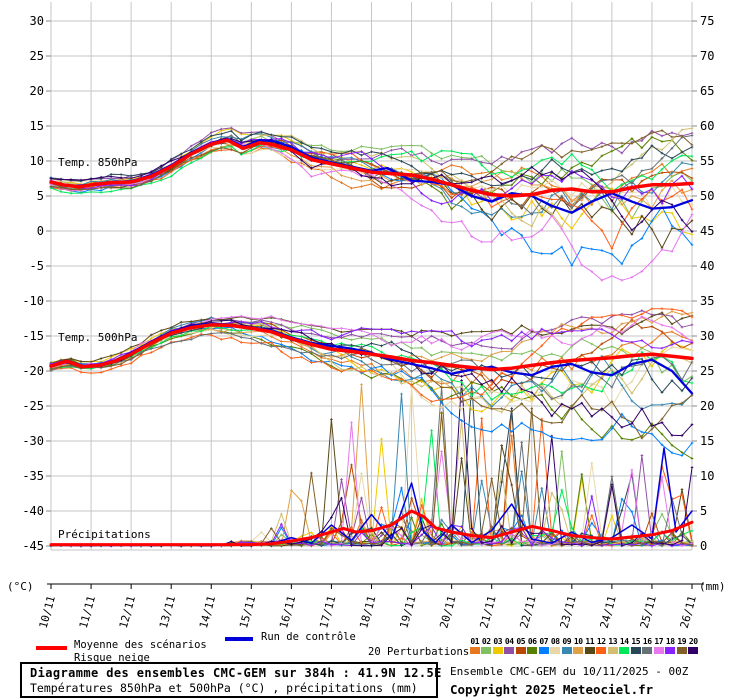 The height and width of the screenshot is (700, 740). Describe the element at coordinates (532, 641) in the screenshot. I see `perturbation-number: 06` at that location.